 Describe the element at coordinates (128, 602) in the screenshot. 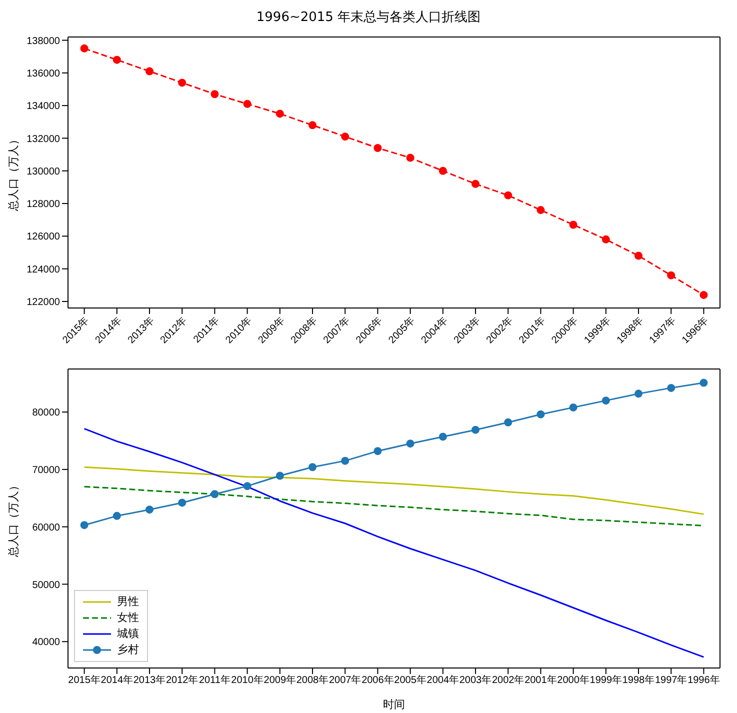

I see `legend-label: 男性` at that location.